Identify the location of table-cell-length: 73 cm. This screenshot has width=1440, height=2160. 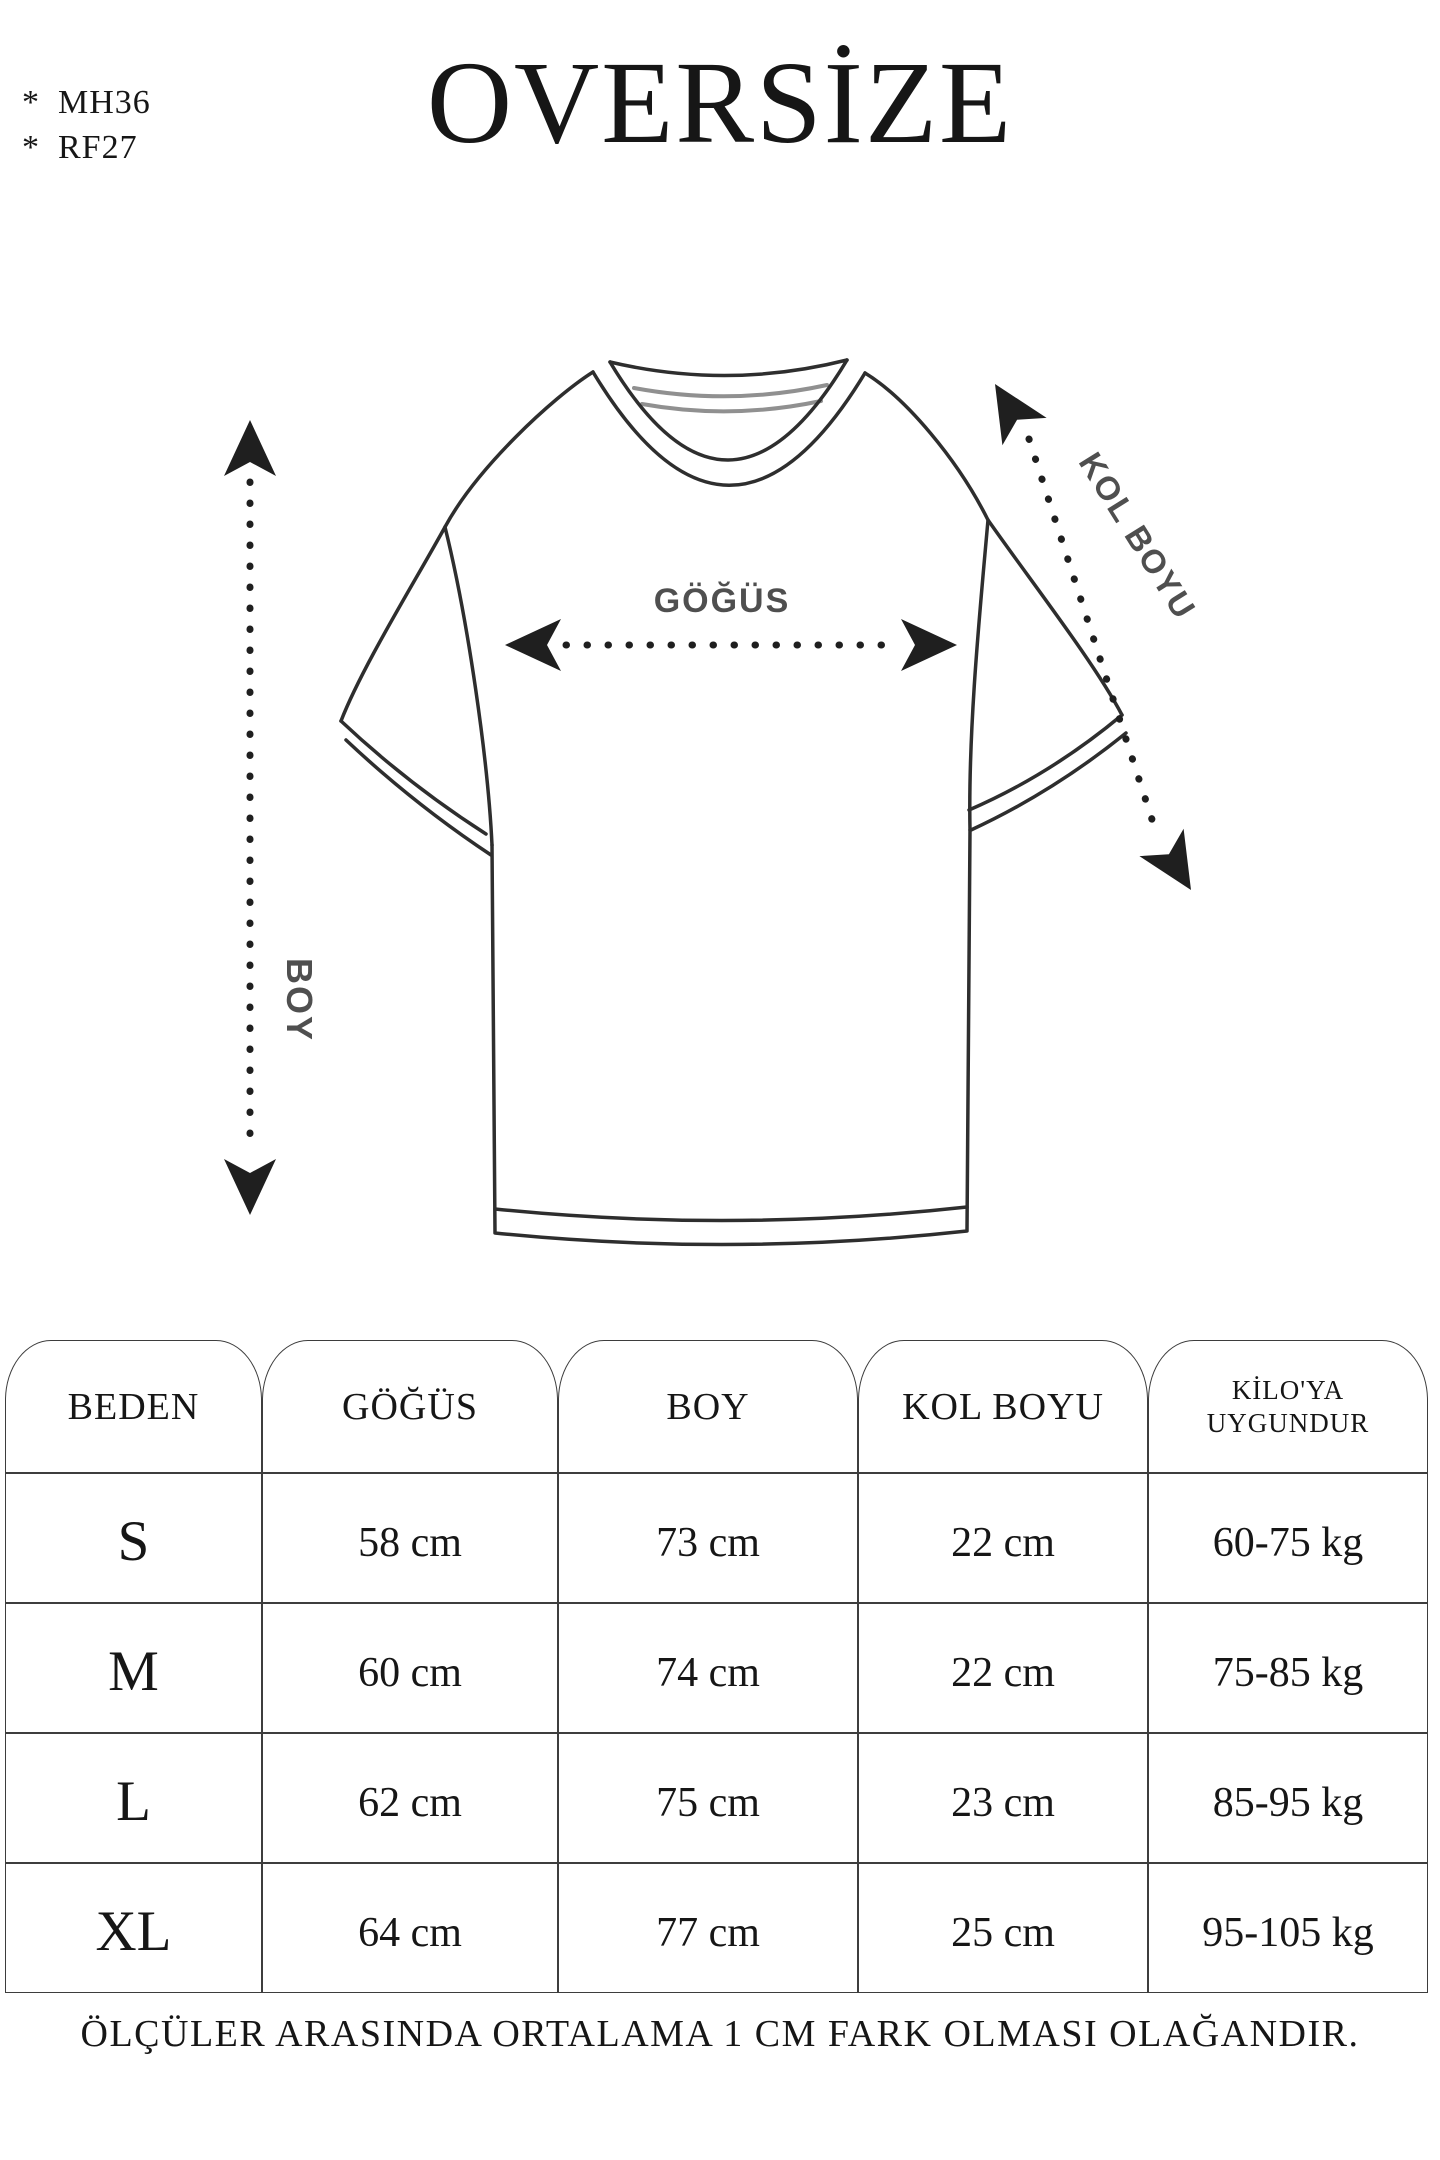
(708, 1538).